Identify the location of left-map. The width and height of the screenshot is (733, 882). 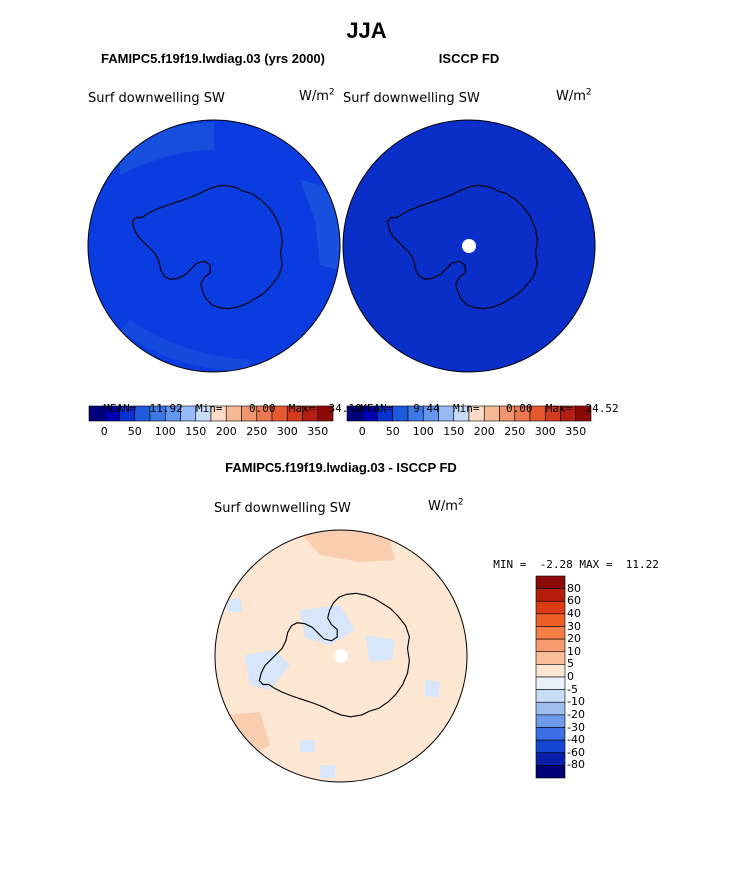
(214, 246).